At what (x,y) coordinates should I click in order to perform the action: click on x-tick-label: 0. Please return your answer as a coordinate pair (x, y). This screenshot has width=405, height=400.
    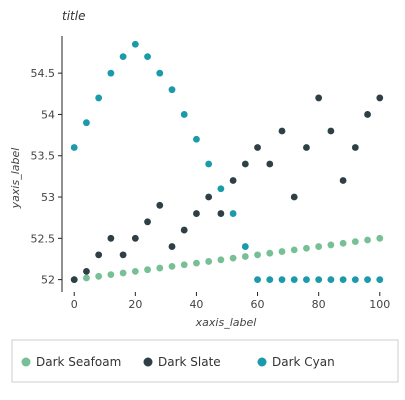
    Looking at the image, I should click on (74, 304).